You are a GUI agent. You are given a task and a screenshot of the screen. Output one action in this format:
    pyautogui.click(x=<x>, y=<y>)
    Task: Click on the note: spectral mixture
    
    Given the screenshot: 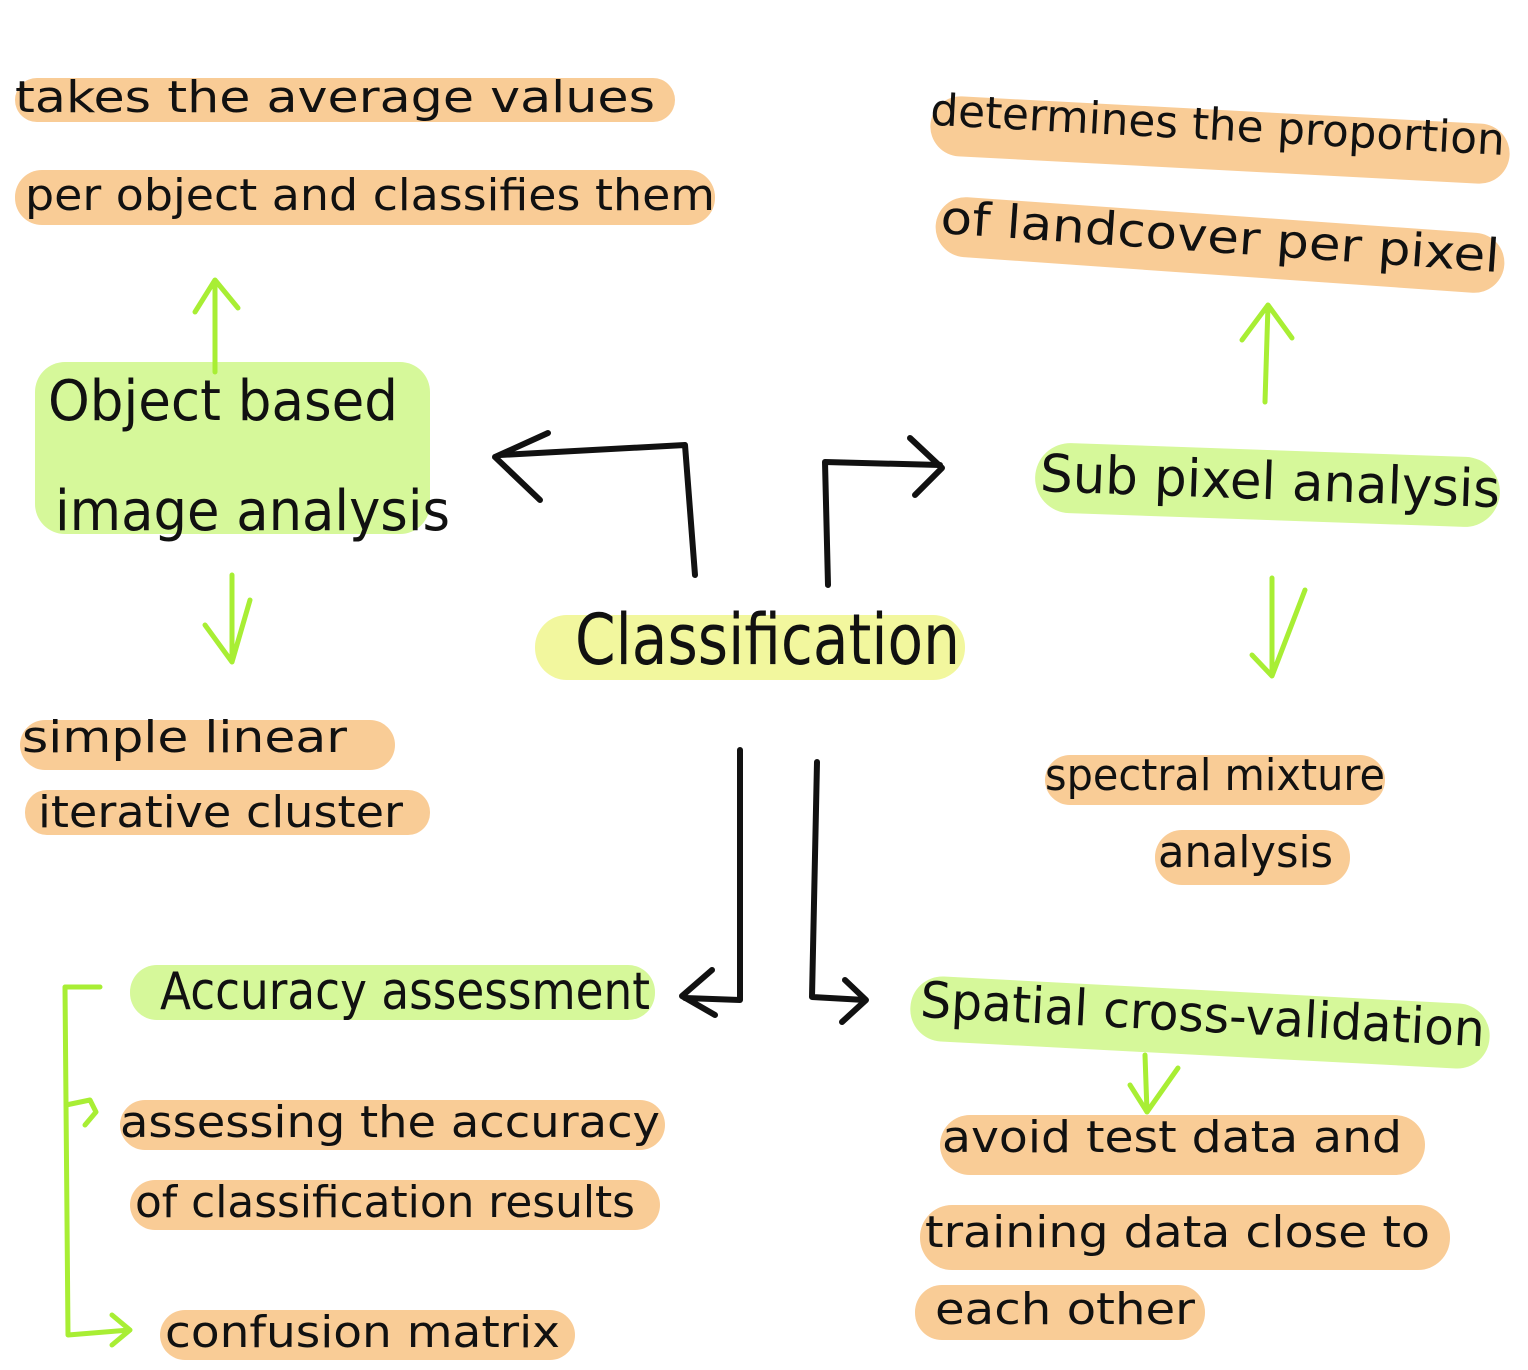 What is the action you would take?
    pyautogui.click(x=1215, y=775)
    